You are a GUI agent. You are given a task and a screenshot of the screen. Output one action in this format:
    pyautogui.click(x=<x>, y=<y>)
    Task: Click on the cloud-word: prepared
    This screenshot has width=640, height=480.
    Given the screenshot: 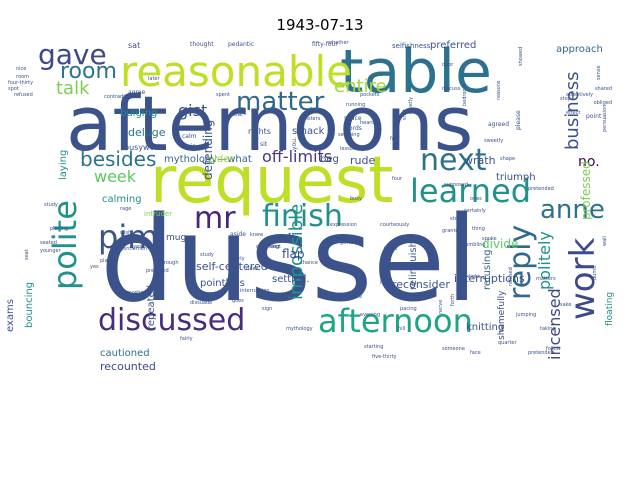 What is the action you would take?
    pyautogui.click(x=157, y=271)
    